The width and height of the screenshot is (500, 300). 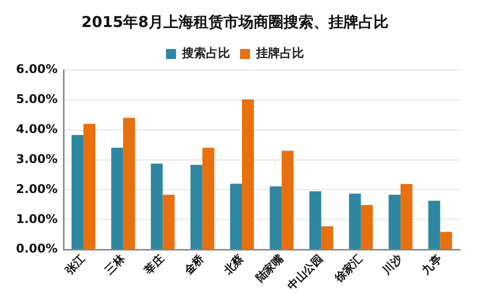 What do you see at coordinates (37, 159) in the screenshot?
I see `y-tick-label: 3.00%` at bounding box center [37, 159].